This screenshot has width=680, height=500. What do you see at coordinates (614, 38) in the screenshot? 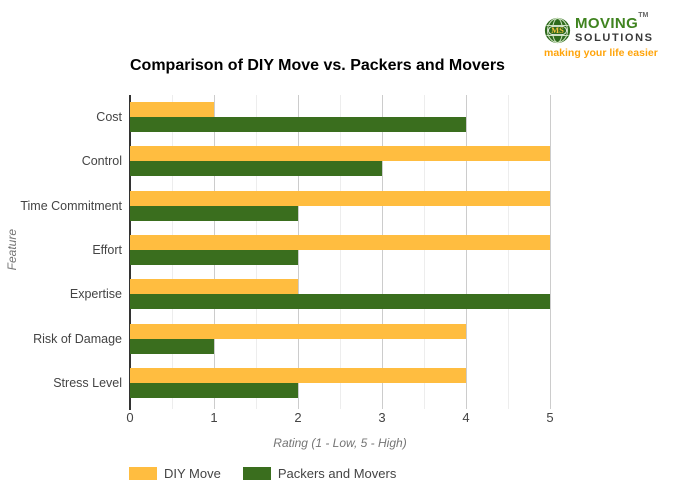
I see `logo-name-bottom: SOLUTIONS` at bounding box center [614, 38].